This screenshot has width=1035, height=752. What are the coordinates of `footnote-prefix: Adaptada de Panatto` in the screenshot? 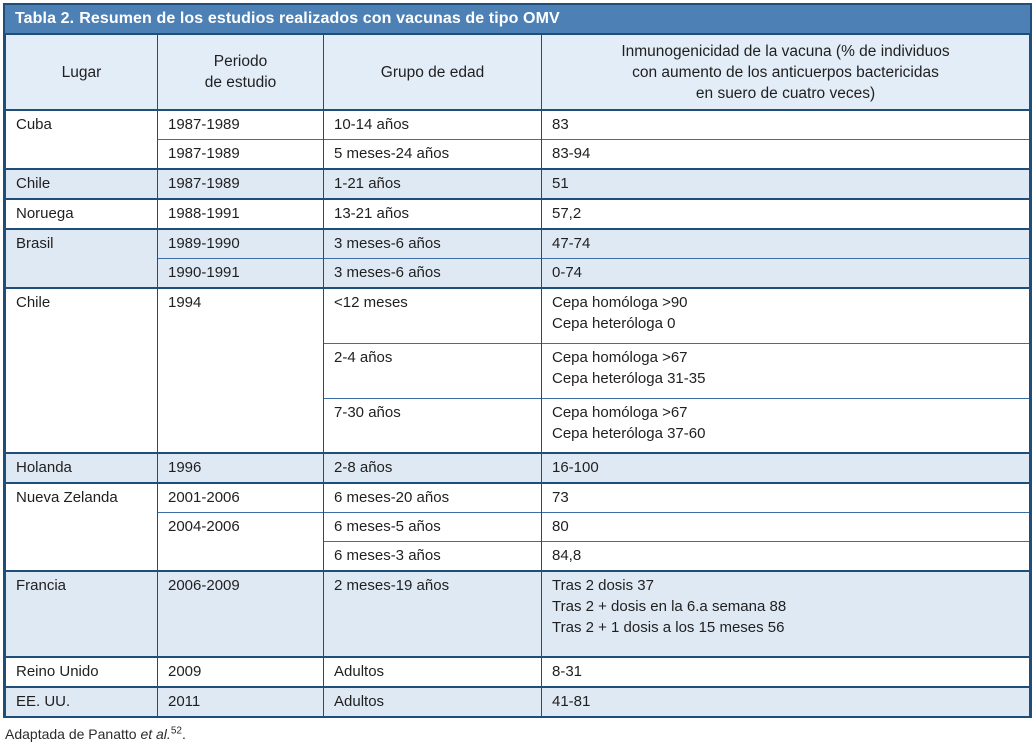 It's located at (73, 734).